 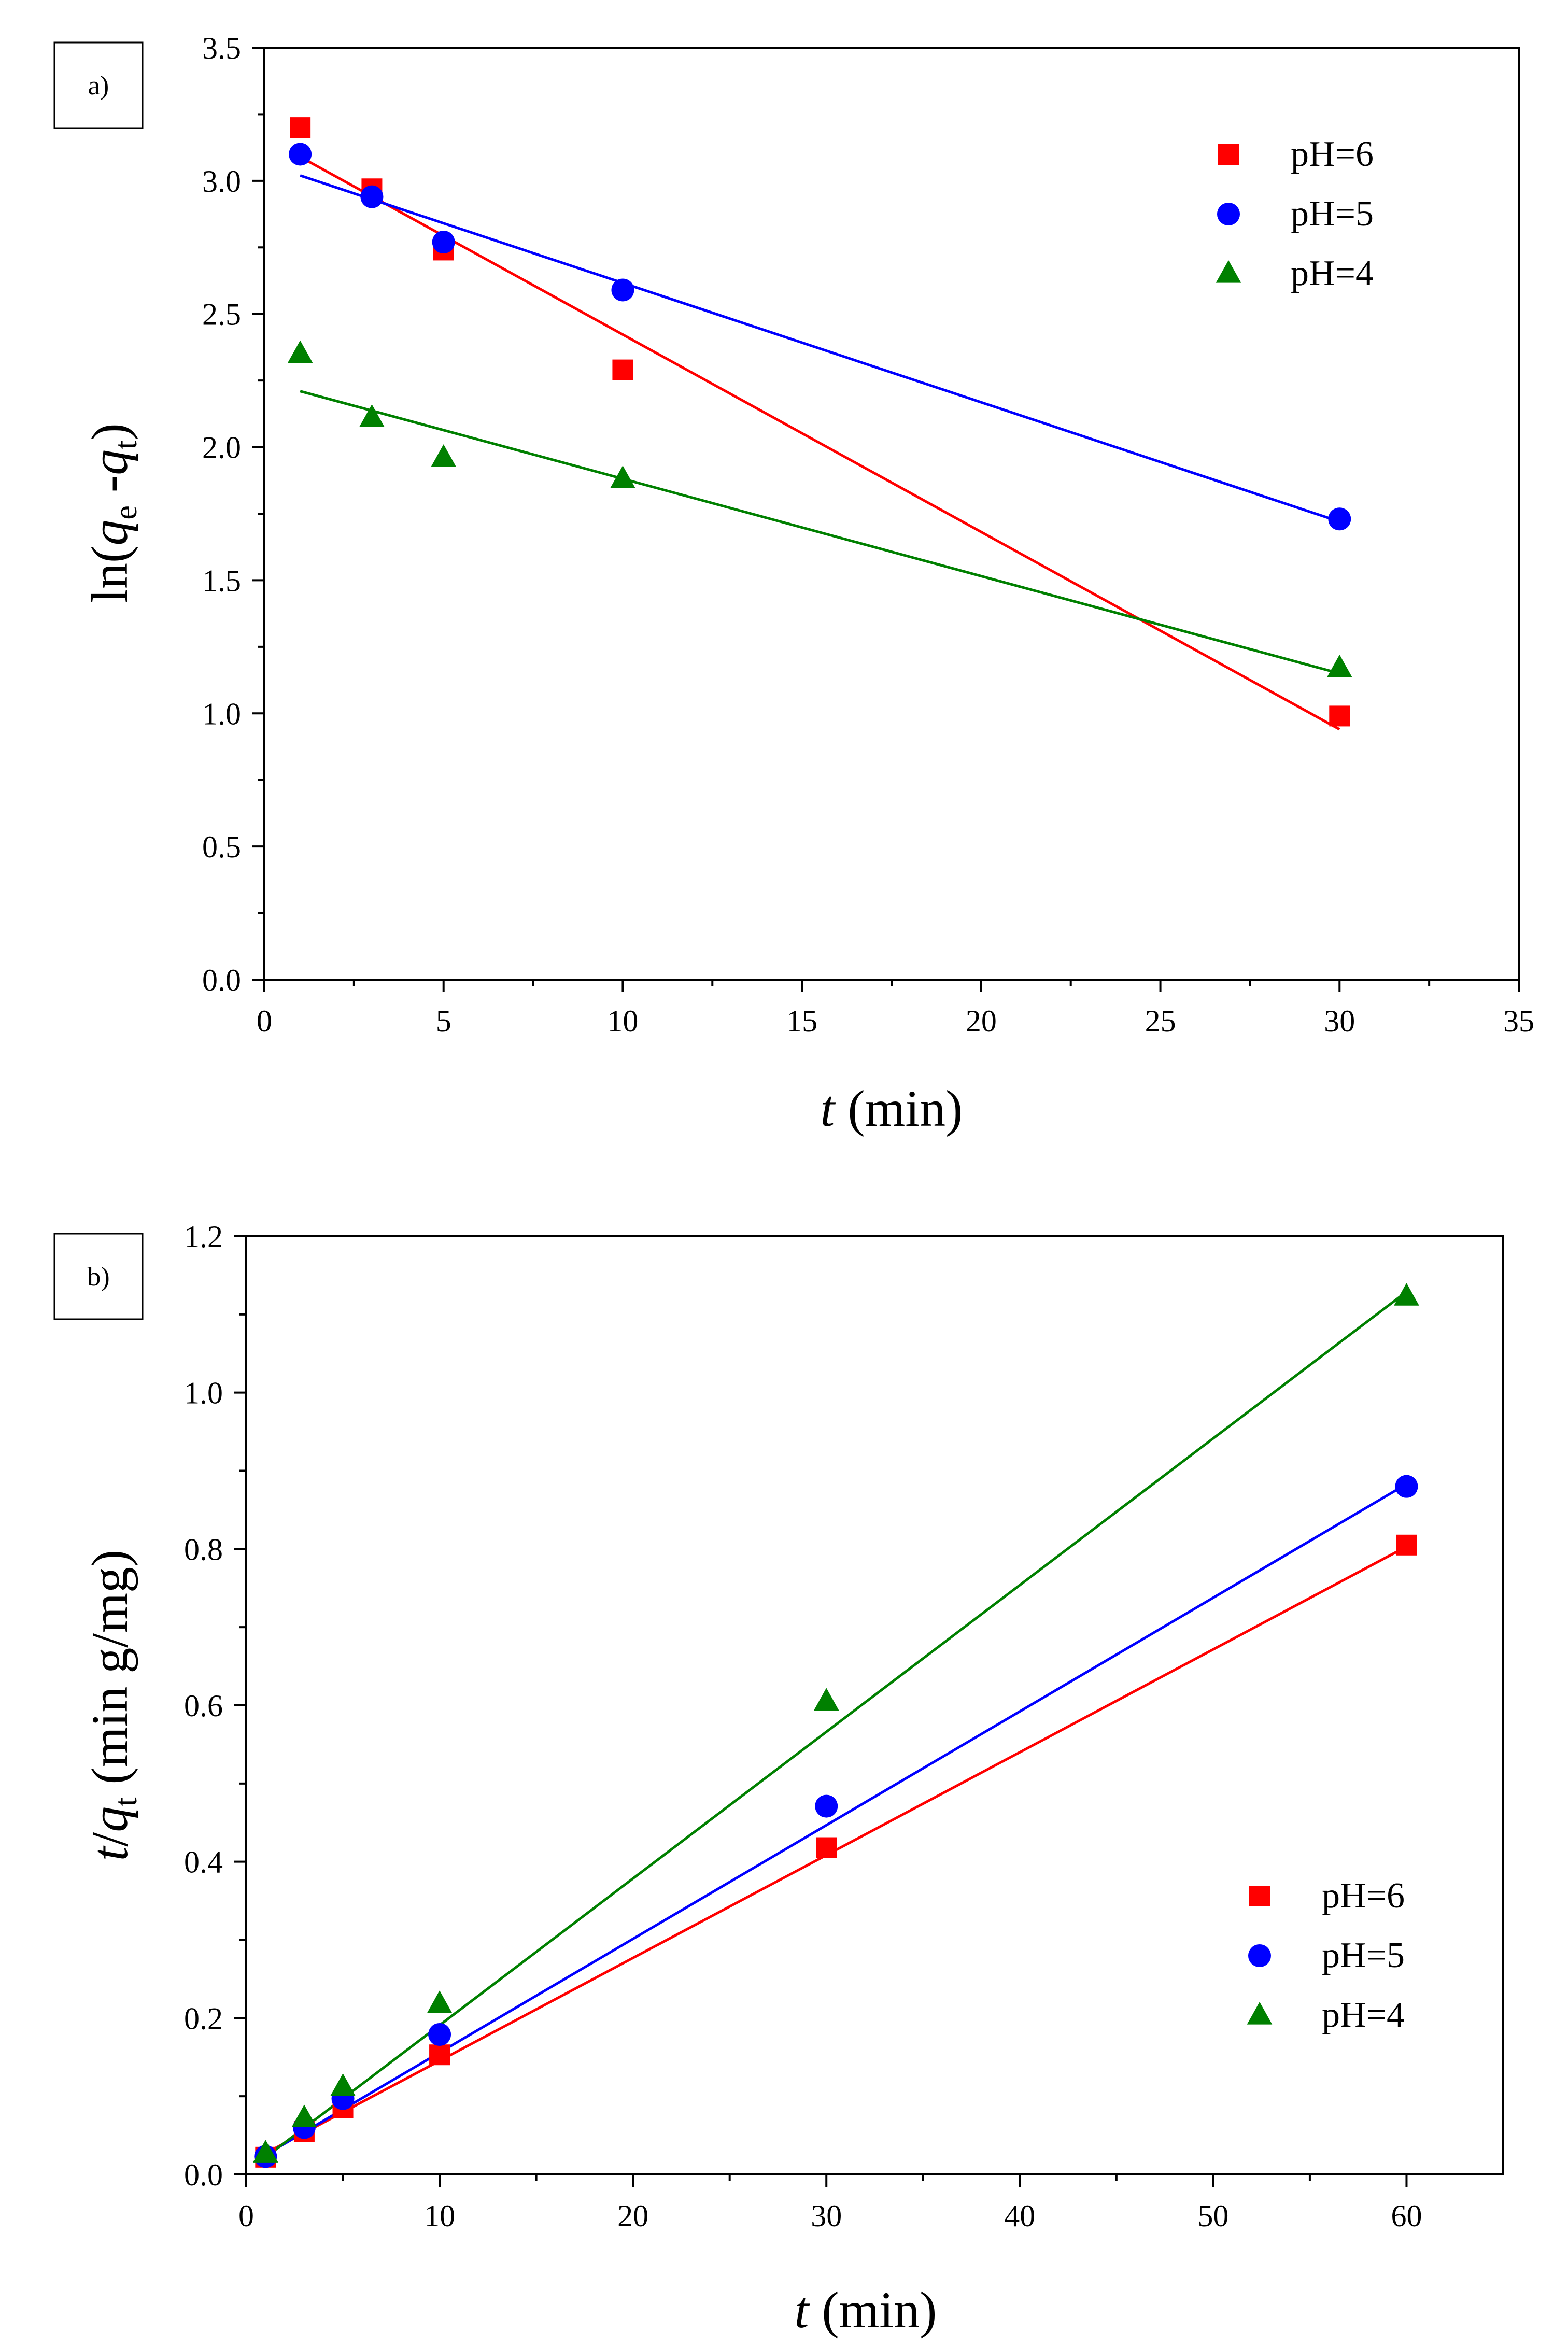 I want to click on panel-a-y-tick-label: 0.0, so click(x=221, y=980).